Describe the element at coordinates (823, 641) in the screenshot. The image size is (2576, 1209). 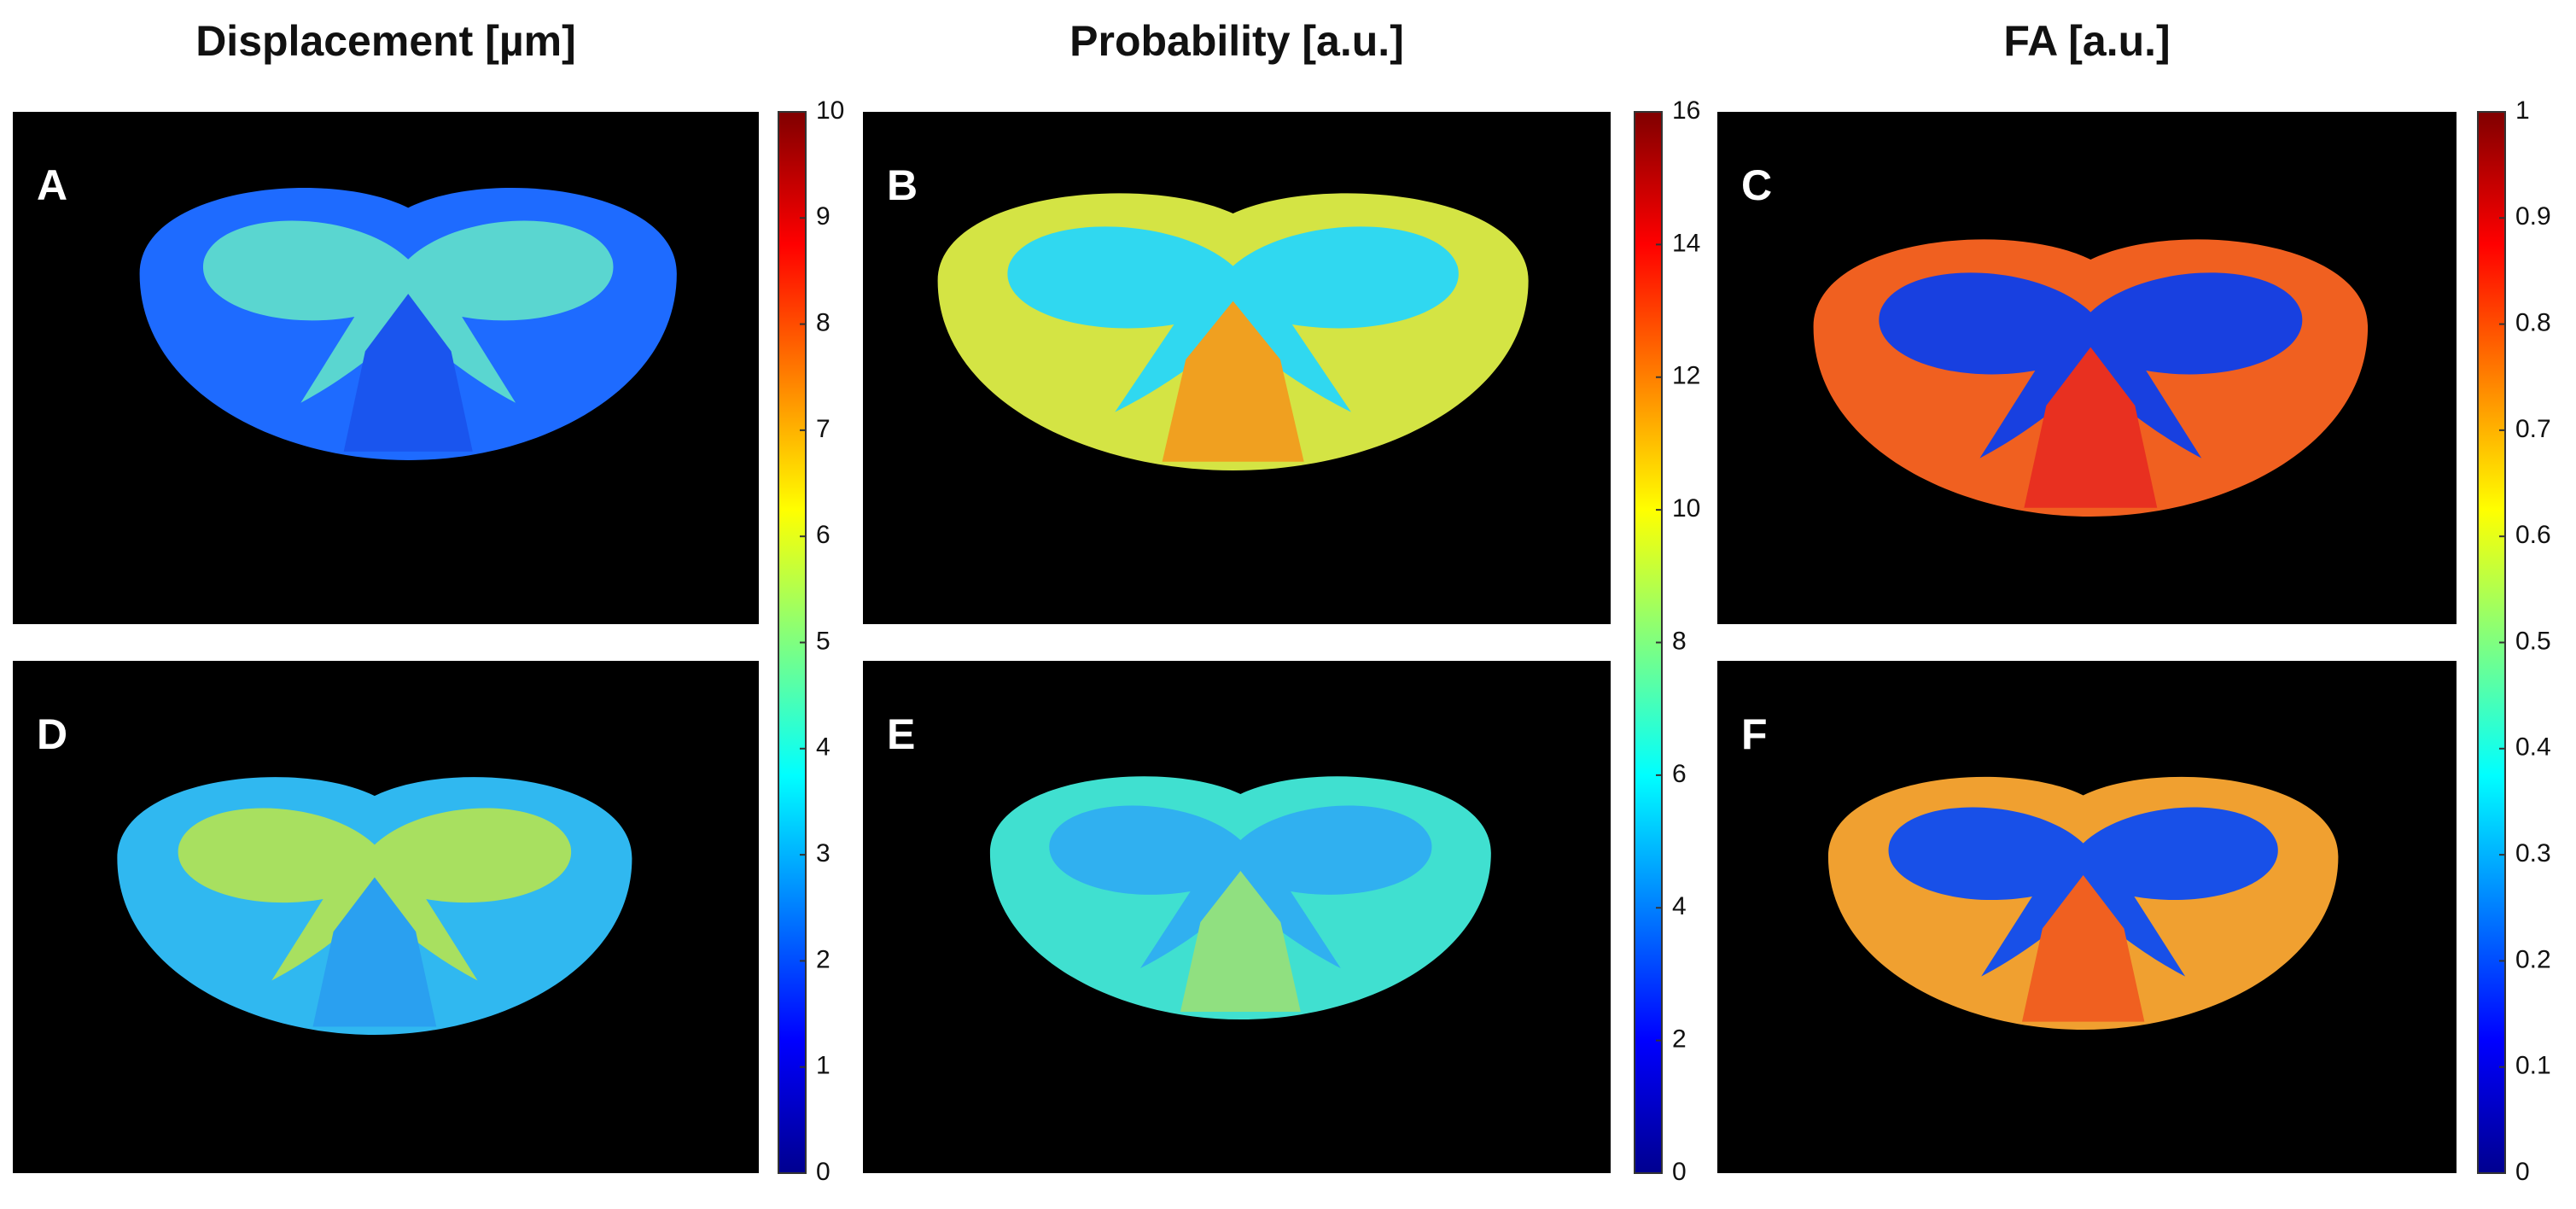
I see `colorbar-tick-label: 5` at that location.